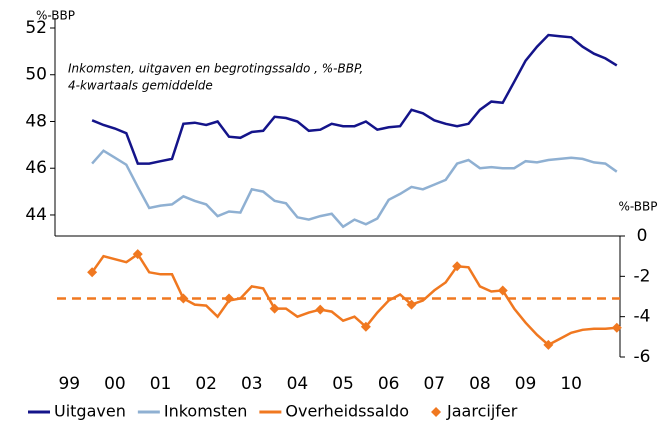 The image size is (664, 427). I want to click on x-tick-label: 07, so click(434, 384).